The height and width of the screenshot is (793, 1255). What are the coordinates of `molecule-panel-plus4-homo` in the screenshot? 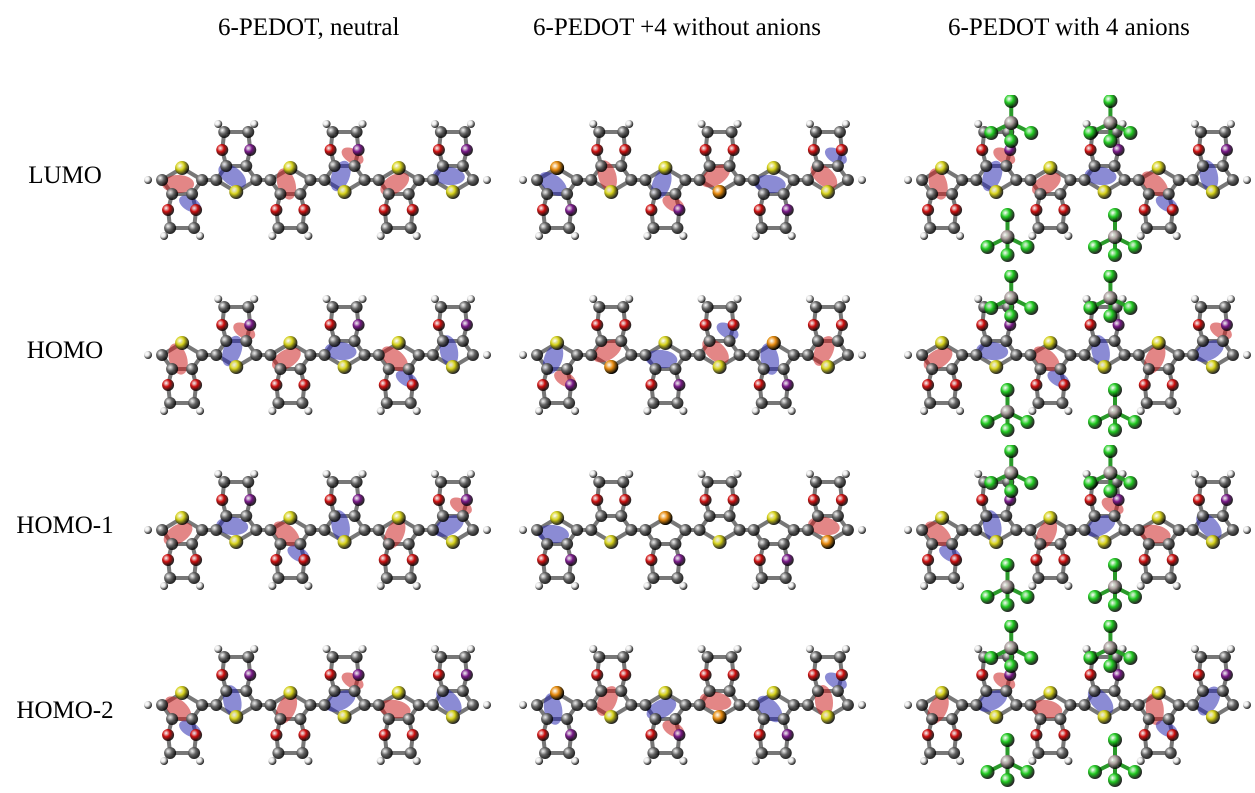 It's located at (692, 355).